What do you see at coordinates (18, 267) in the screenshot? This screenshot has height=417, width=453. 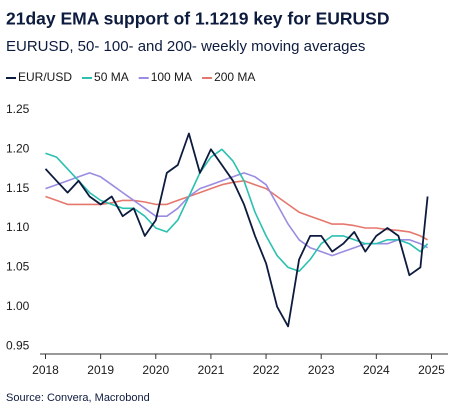 I see `y-tick-label: 1.05` at bounding box center [18, 267].